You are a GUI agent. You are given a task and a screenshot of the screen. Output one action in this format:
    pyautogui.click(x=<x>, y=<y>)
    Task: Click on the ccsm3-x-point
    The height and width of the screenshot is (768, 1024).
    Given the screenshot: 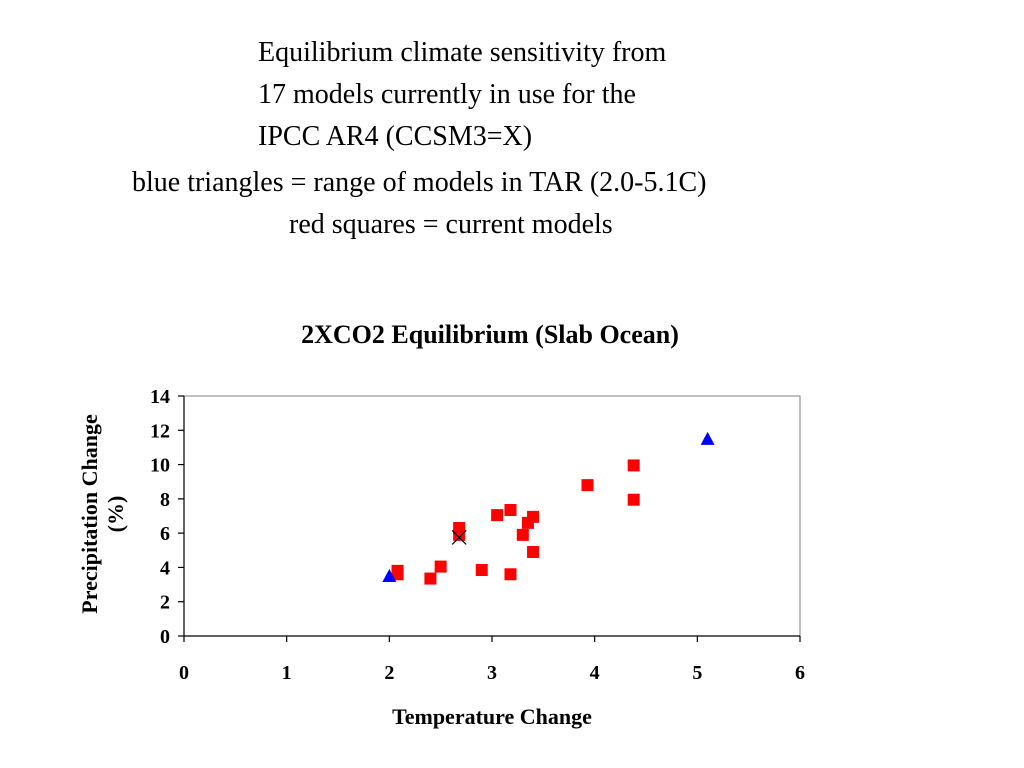 What is the action you would take?
    pyautogui.click(x=459, y=537)
    